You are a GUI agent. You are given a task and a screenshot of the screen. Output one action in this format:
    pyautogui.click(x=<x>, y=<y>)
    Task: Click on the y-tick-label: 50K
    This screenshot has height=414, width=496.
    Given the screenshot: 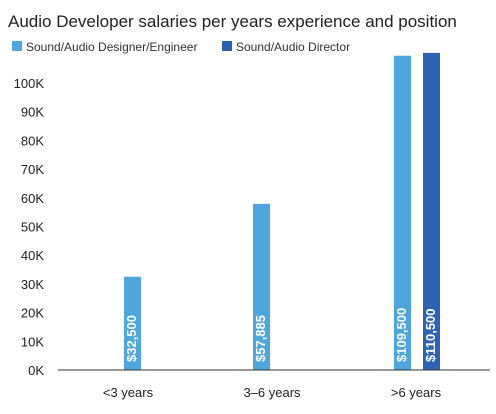 What is the action you would take?
    pyautogui.click(x=32, y=227)
    